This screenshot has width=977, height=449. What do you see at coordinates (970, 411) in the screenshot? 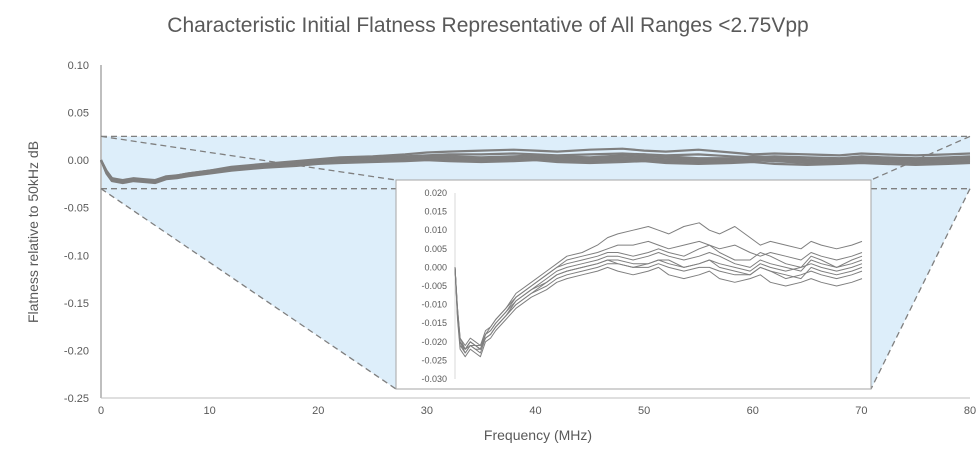
I see `x-tick-label: 80` at bounding box center [970, 411].